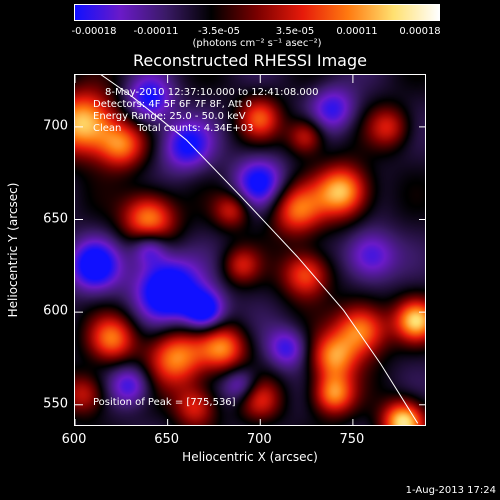 This screenshot has width=500, height=500. Describe the element at coordinates (169, 116) in the screenshot. I see `energy-range-label: Energy Range: 25.0 - 50.0 keV` at that location.